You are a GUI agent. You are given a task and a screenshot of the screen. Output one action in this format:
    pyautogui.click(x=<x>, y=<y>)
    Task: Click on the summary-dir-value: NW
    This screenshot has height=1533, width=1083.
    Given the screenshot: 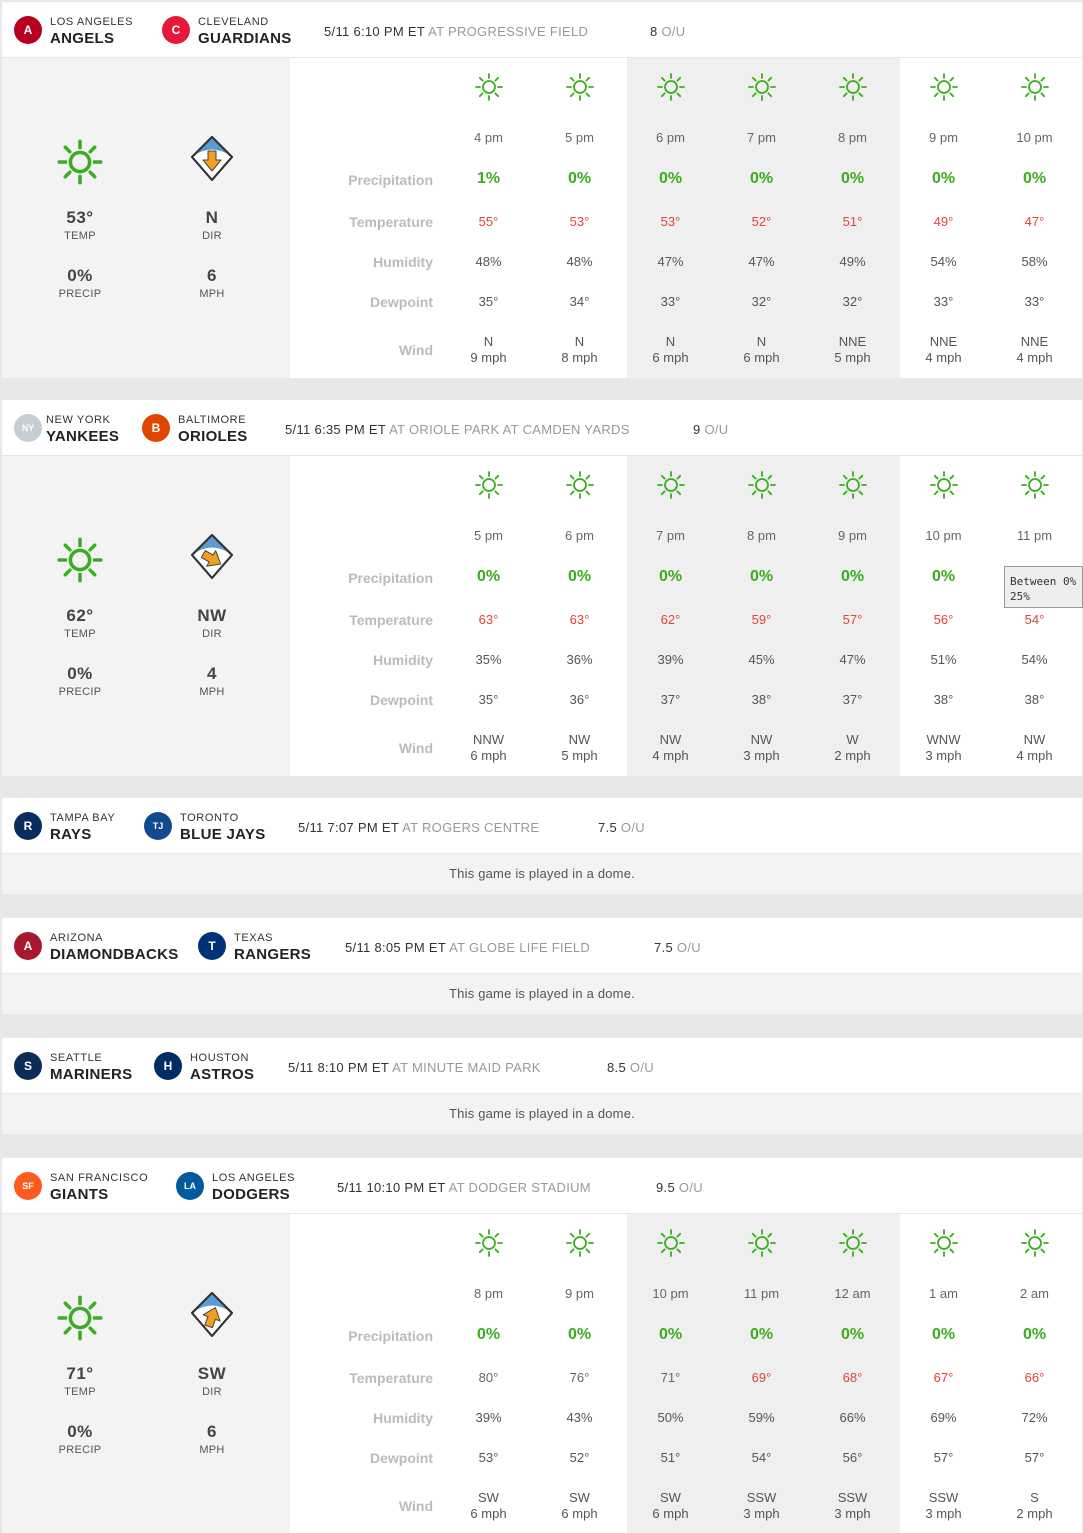 What is the action you would take?
    pyautogui.click(x=212, y=615)
    